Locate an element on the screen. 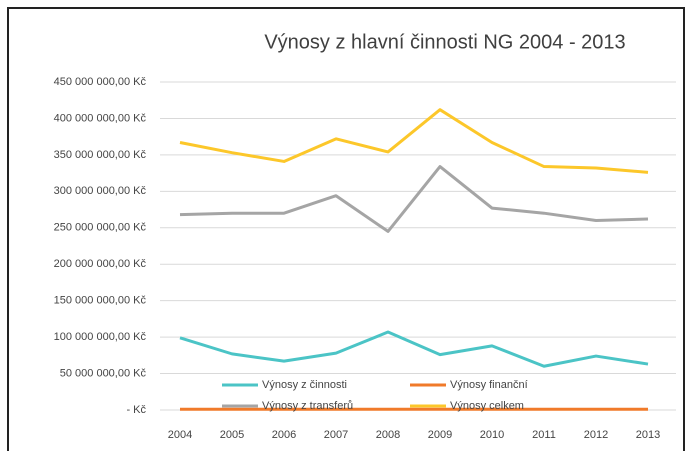 Image resolution: width=693 pixels, height=451 pixels. legend-label: Výnosy z činnosti is located at coordinates (304, 385).